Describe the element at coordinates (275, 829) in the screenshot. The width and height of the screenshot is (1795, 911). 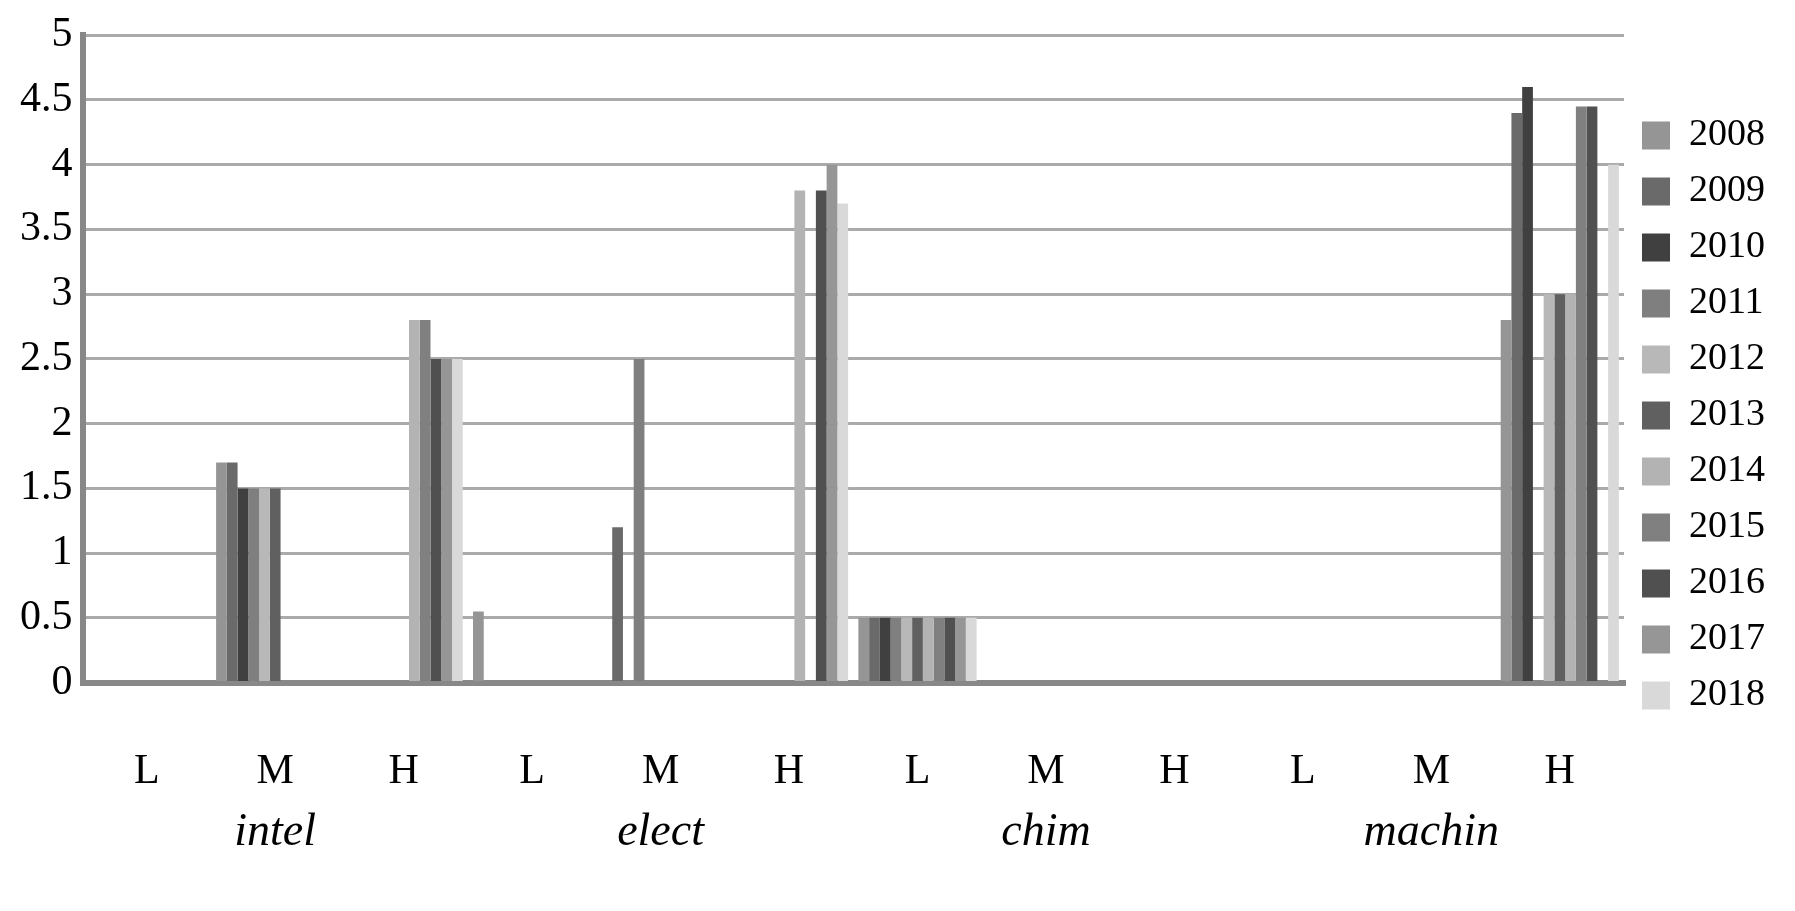
I see `text: intel` at that location.